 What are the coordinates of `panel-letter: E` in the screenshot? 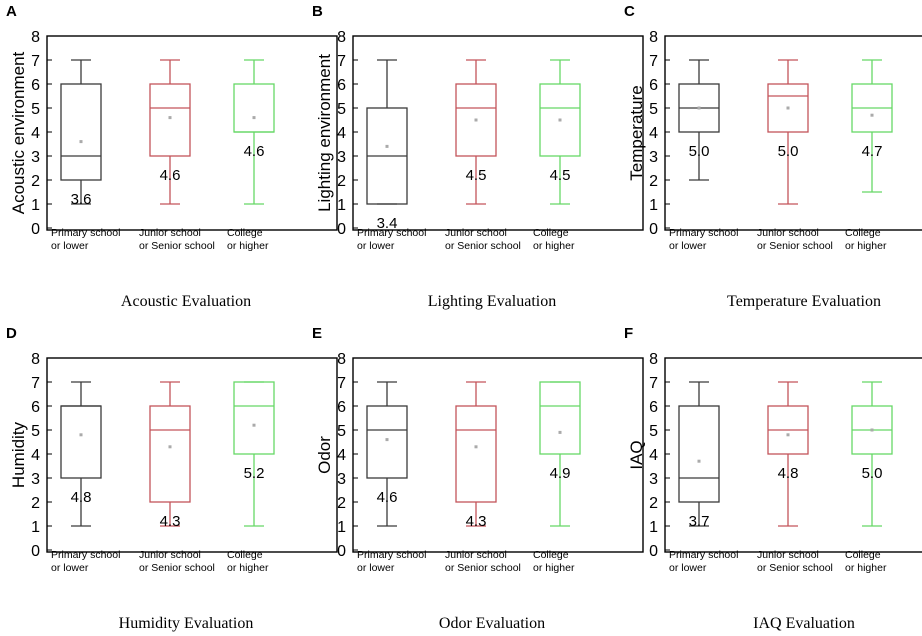 It's located at (317, 333).